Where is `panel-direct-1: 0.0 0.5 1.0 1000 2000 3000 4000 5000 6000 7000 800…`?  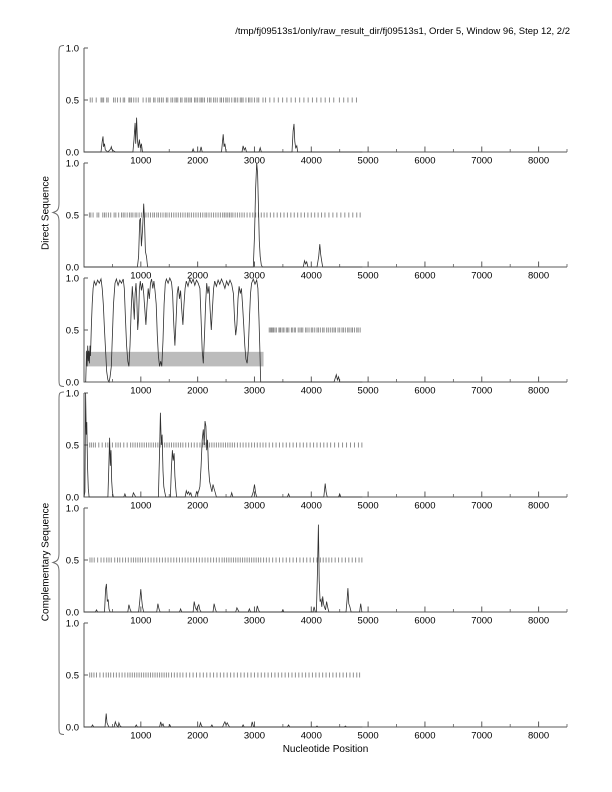
panel-direct-1: 0.0 0.5 1.0 1000 2000 3000 4000 5000 6000 7000 800… is located at coordinates (317, 105).